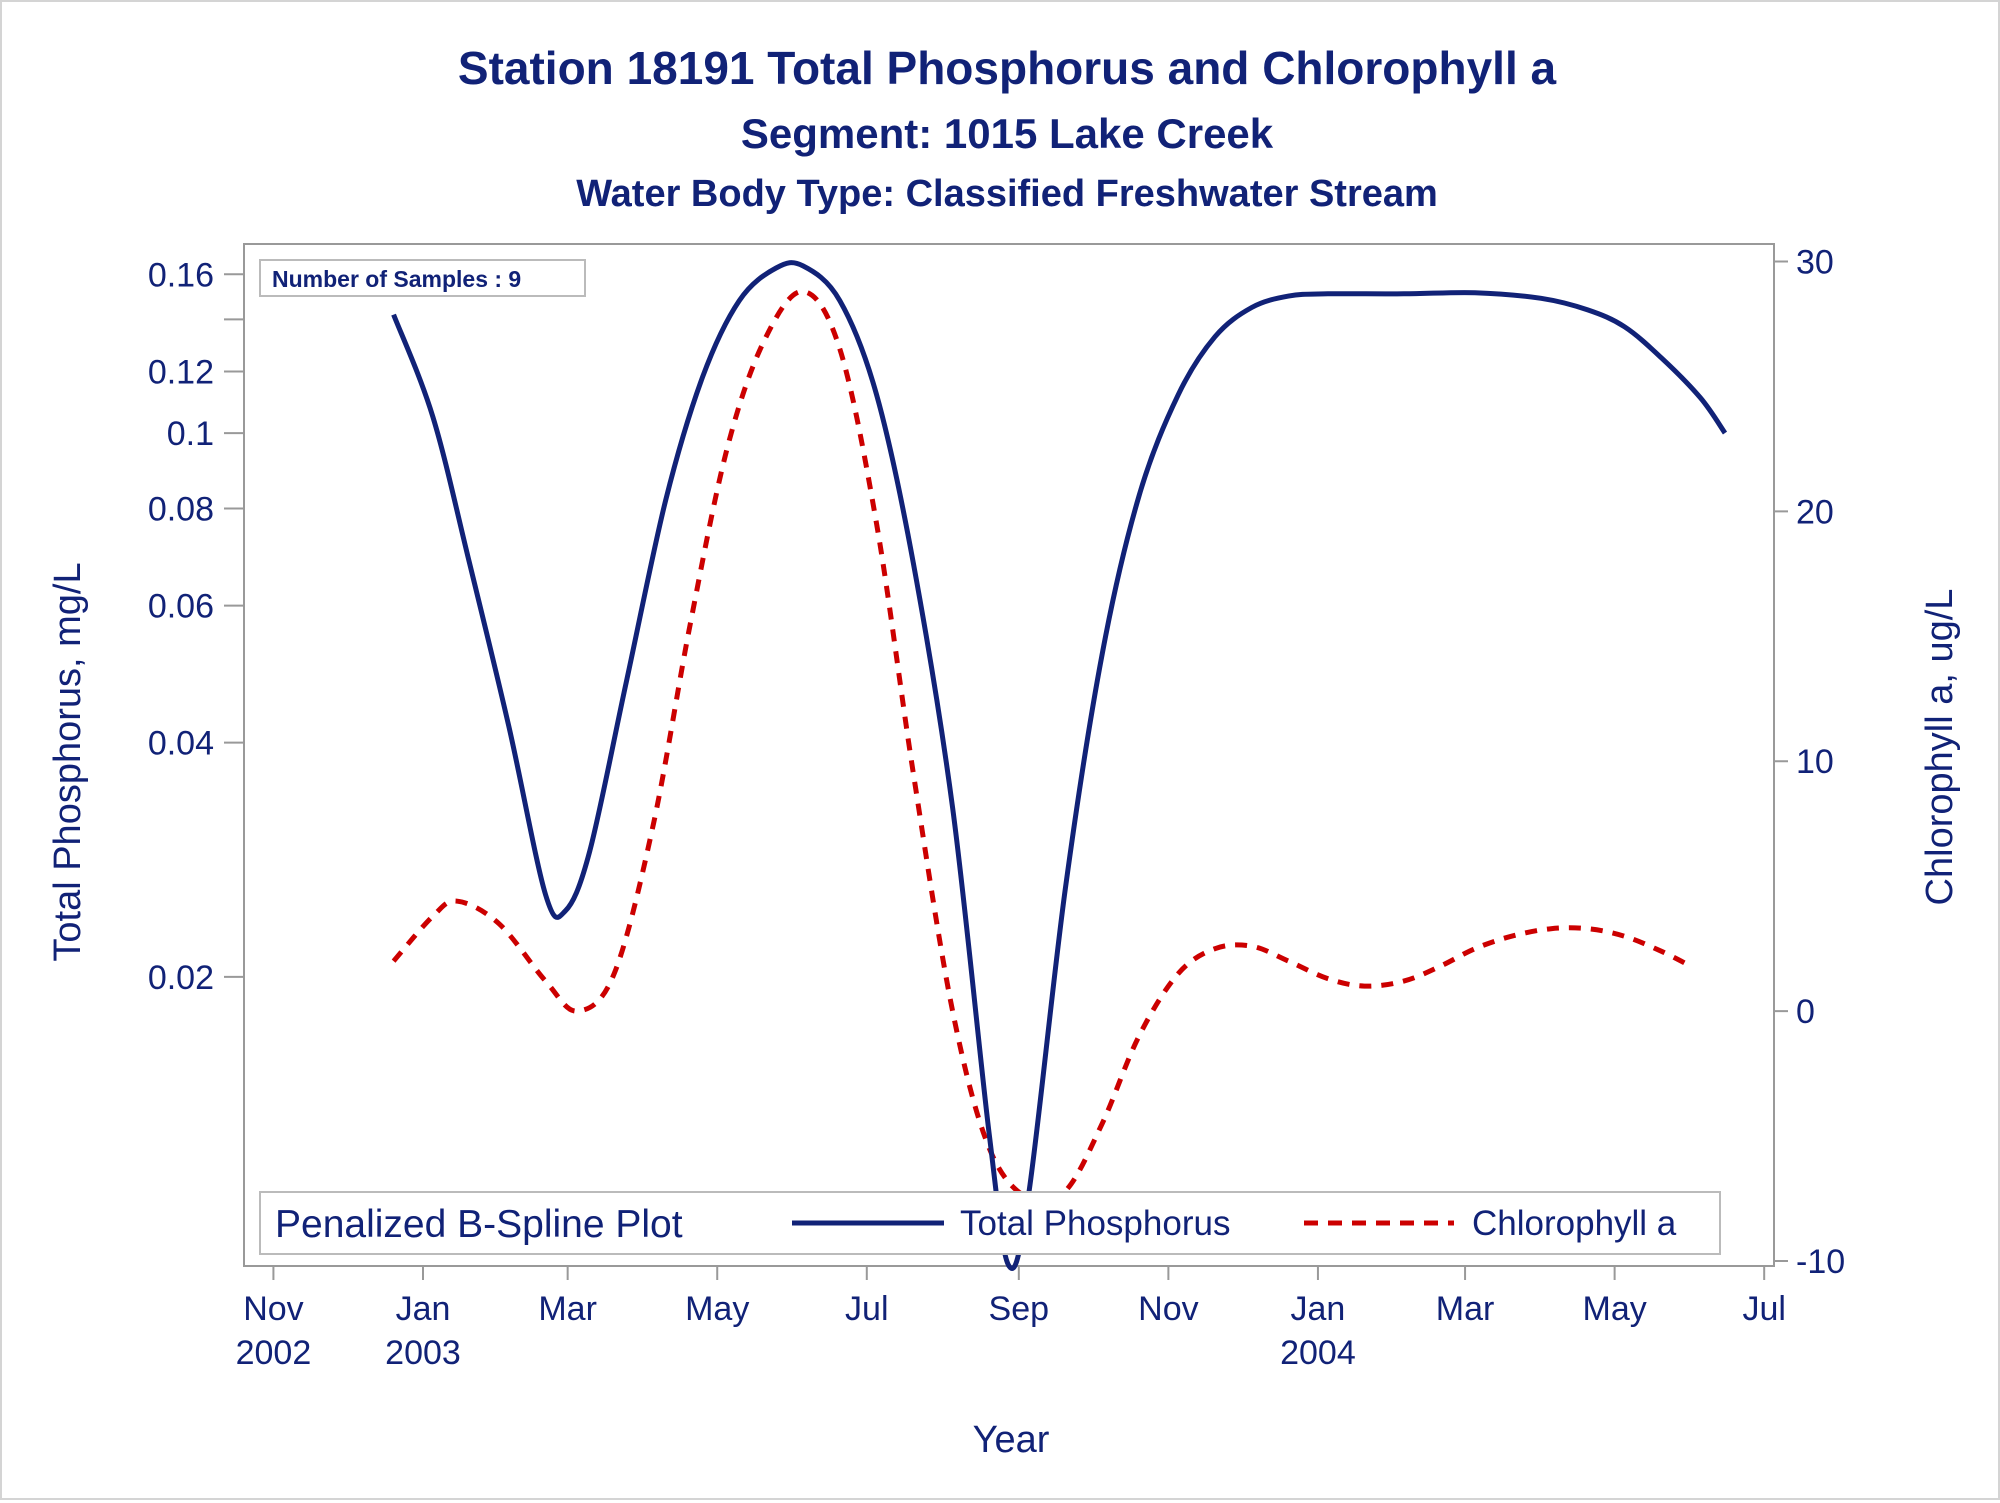  What do you see at coordinates (181, 509) in the screenshot?
I see `y-tick-label: 0.08` at bounding box center [181, 509].